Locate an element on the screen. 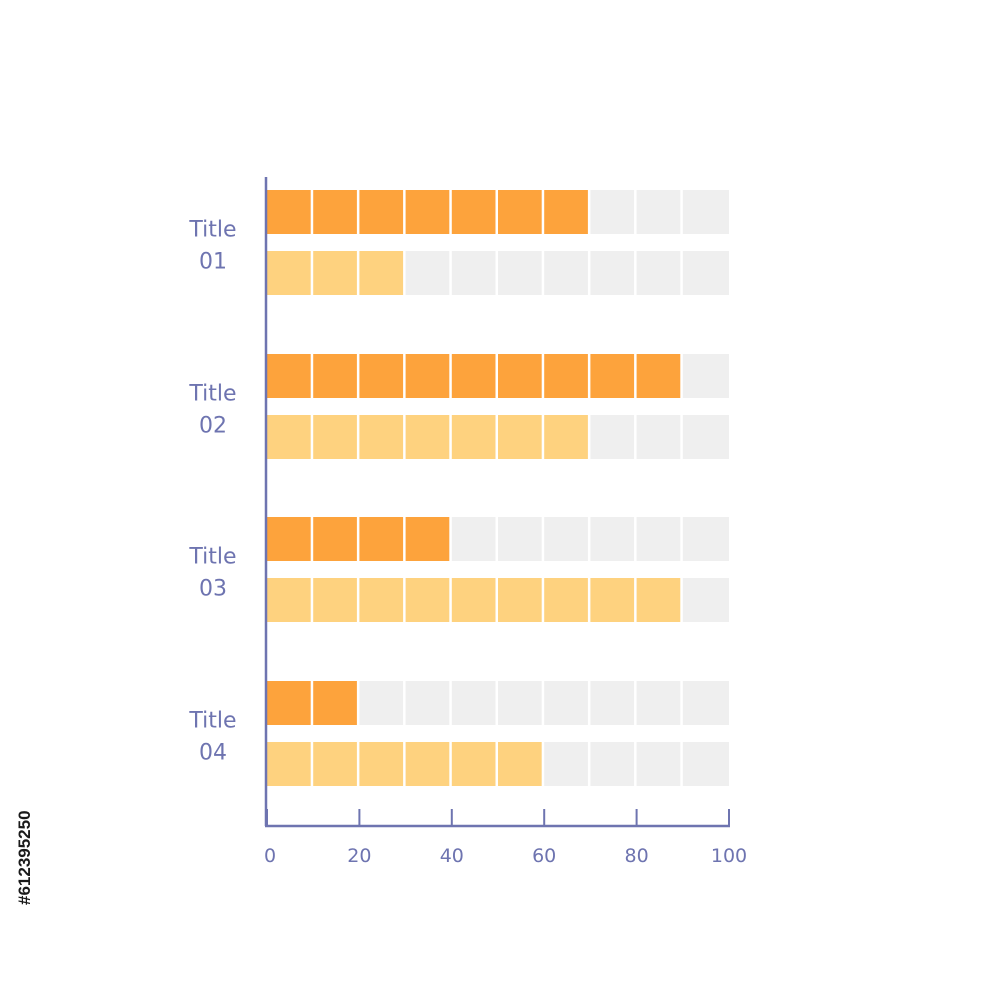 The width and height of the screenshot is (1000, 1000). stock-id-text: #612395250 is located at coordinates (24, 857).